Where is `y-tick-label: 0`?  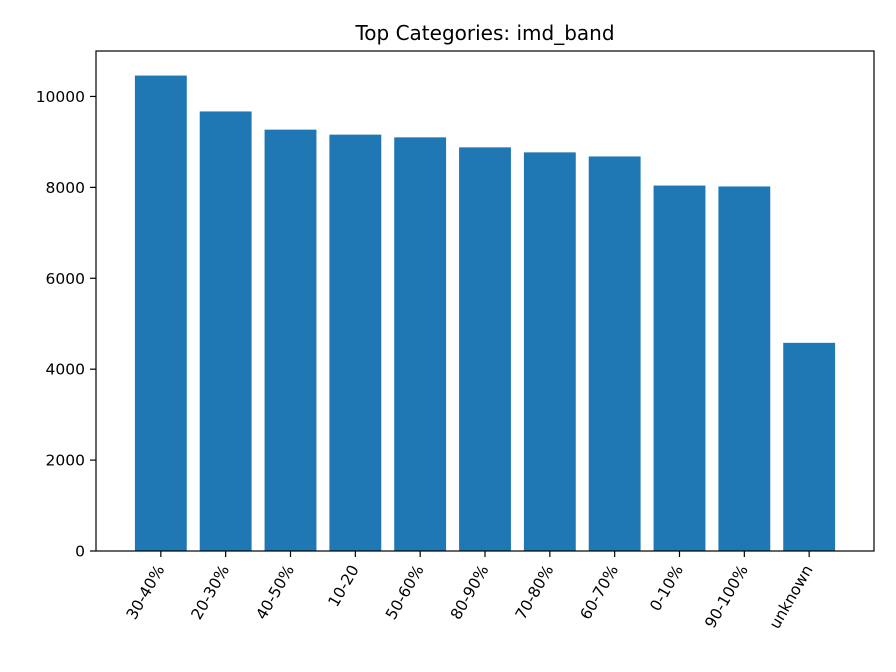 y-tick-label: 0 is located at coordinates (80, 552).